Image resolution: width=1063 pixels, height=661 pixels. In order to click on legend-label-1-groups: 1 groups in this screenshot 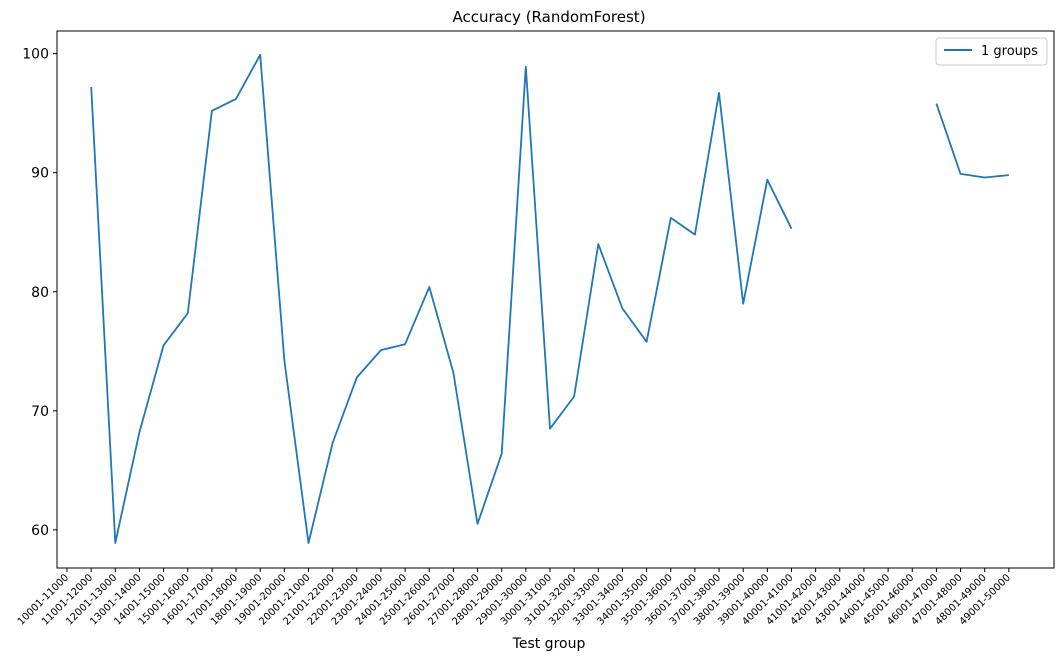, I will do `click(1009, 51)`.